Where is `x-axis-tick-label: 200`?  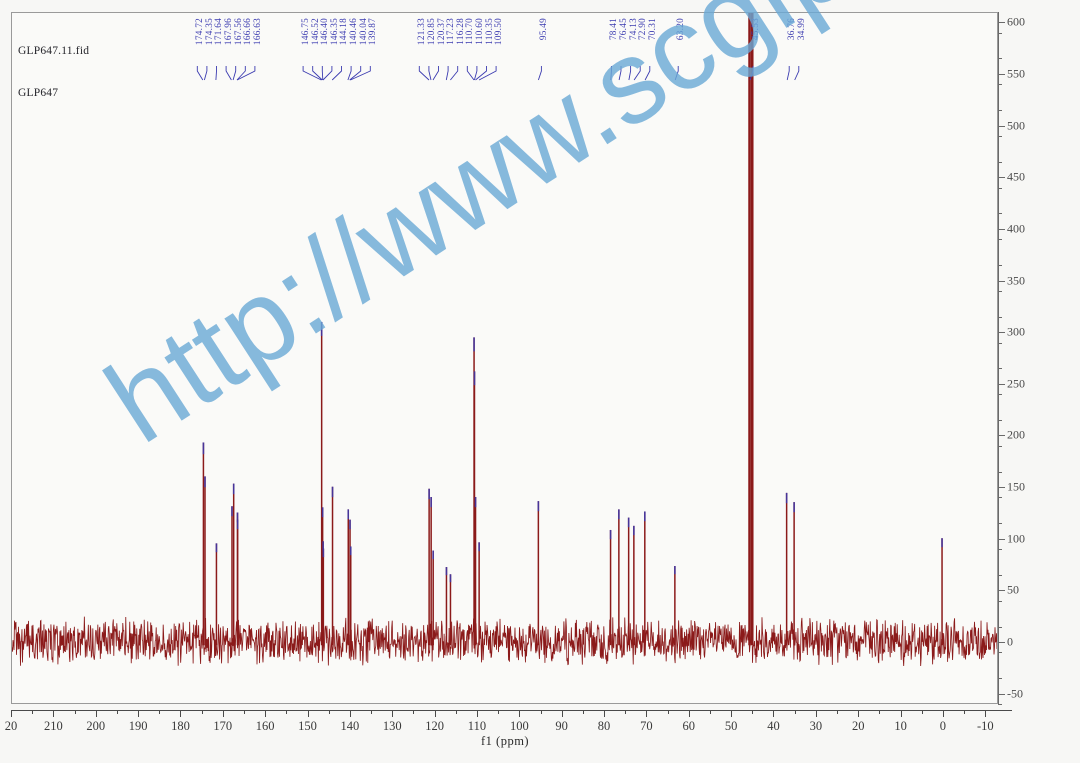
x-axis-tick-label: 200 is located at coordinates (96, 726).